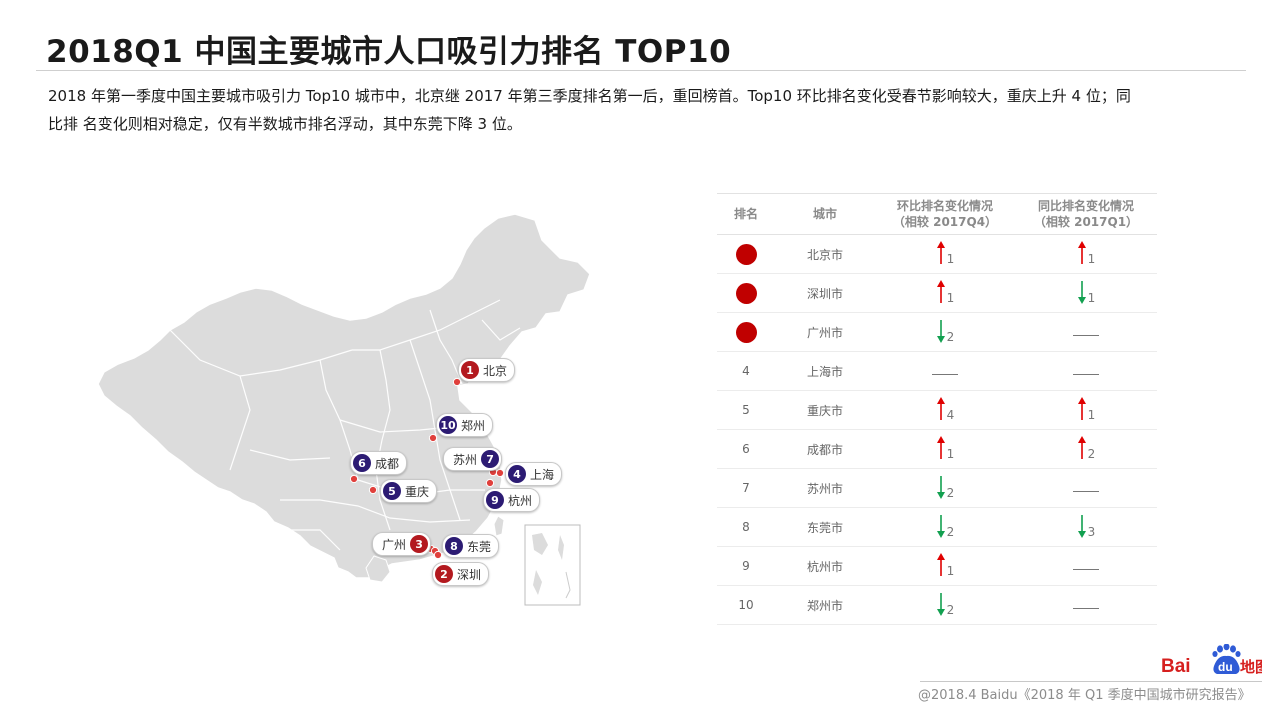 The width and height of the screenshot is (1280, 720). I want to click on logo-word-bai: Bai, so click(1176, 666).